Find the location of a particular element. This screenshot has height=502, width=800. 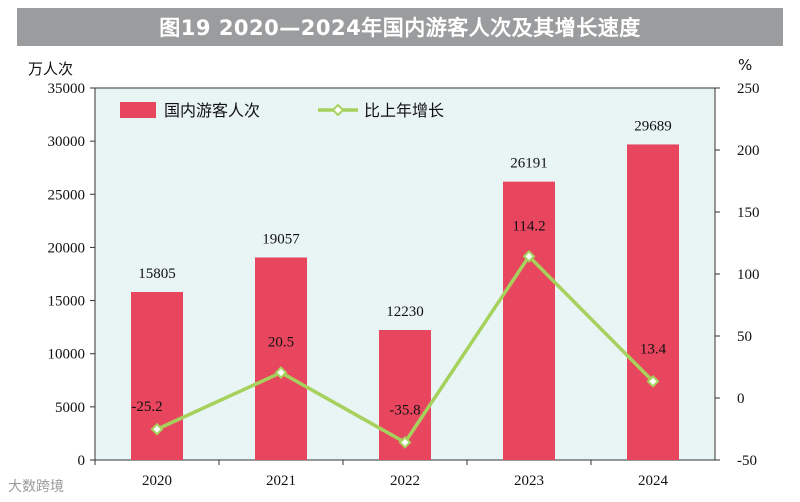

x-axis: 2020 2021 2022 2023 2024 is located at coordinates (381, 474).